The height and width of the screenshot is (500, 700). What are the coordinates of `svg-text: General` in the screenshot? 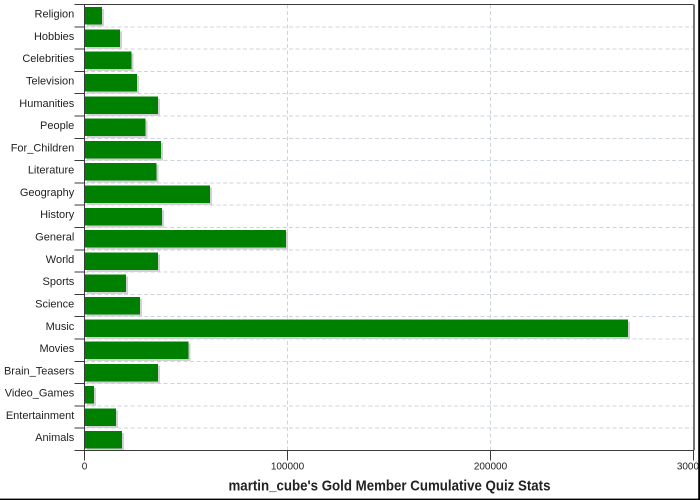 It's located at (54, 238).